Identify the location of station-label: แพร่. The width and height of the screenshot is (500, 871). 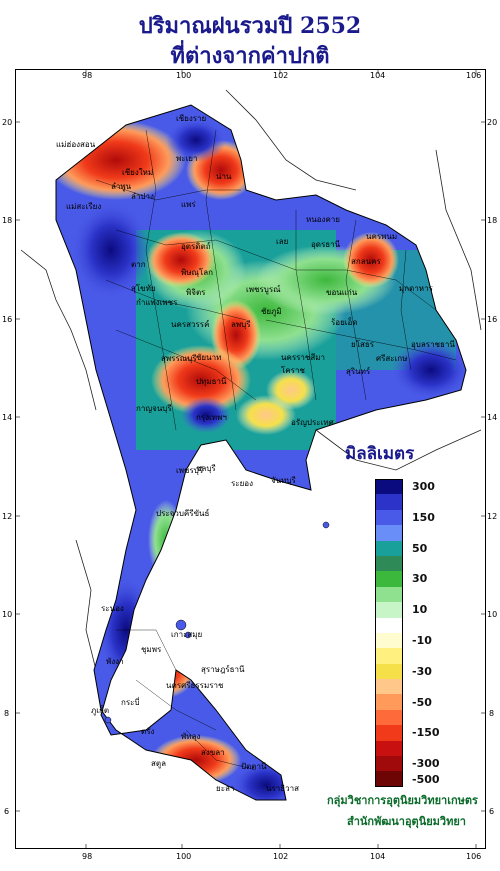
(188, 204).